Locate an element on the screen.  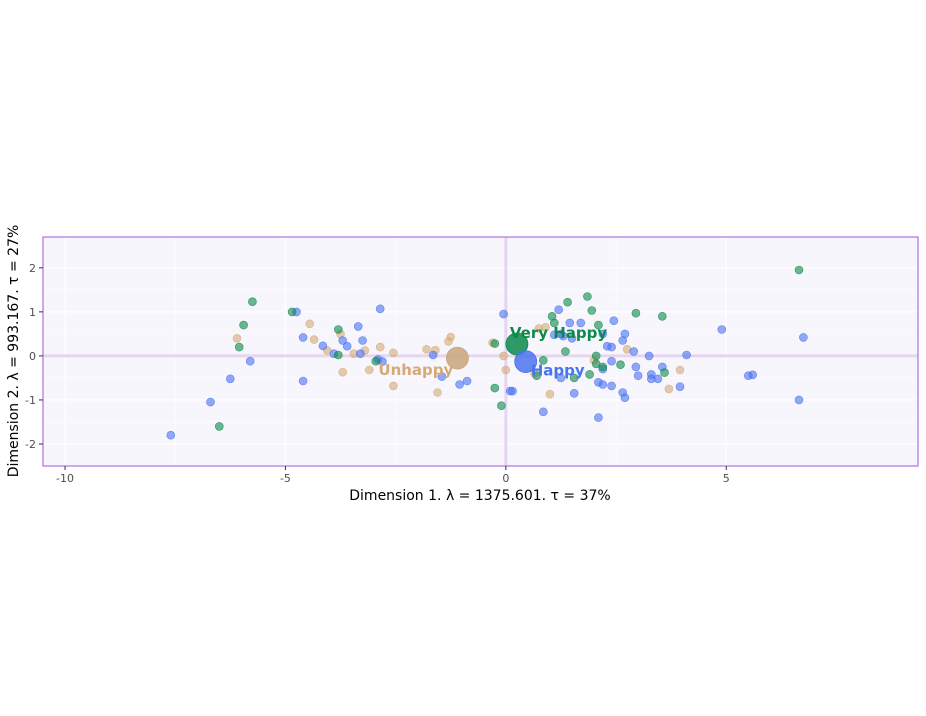
y-tick-label: 1 is located at coordinates (32, 312).